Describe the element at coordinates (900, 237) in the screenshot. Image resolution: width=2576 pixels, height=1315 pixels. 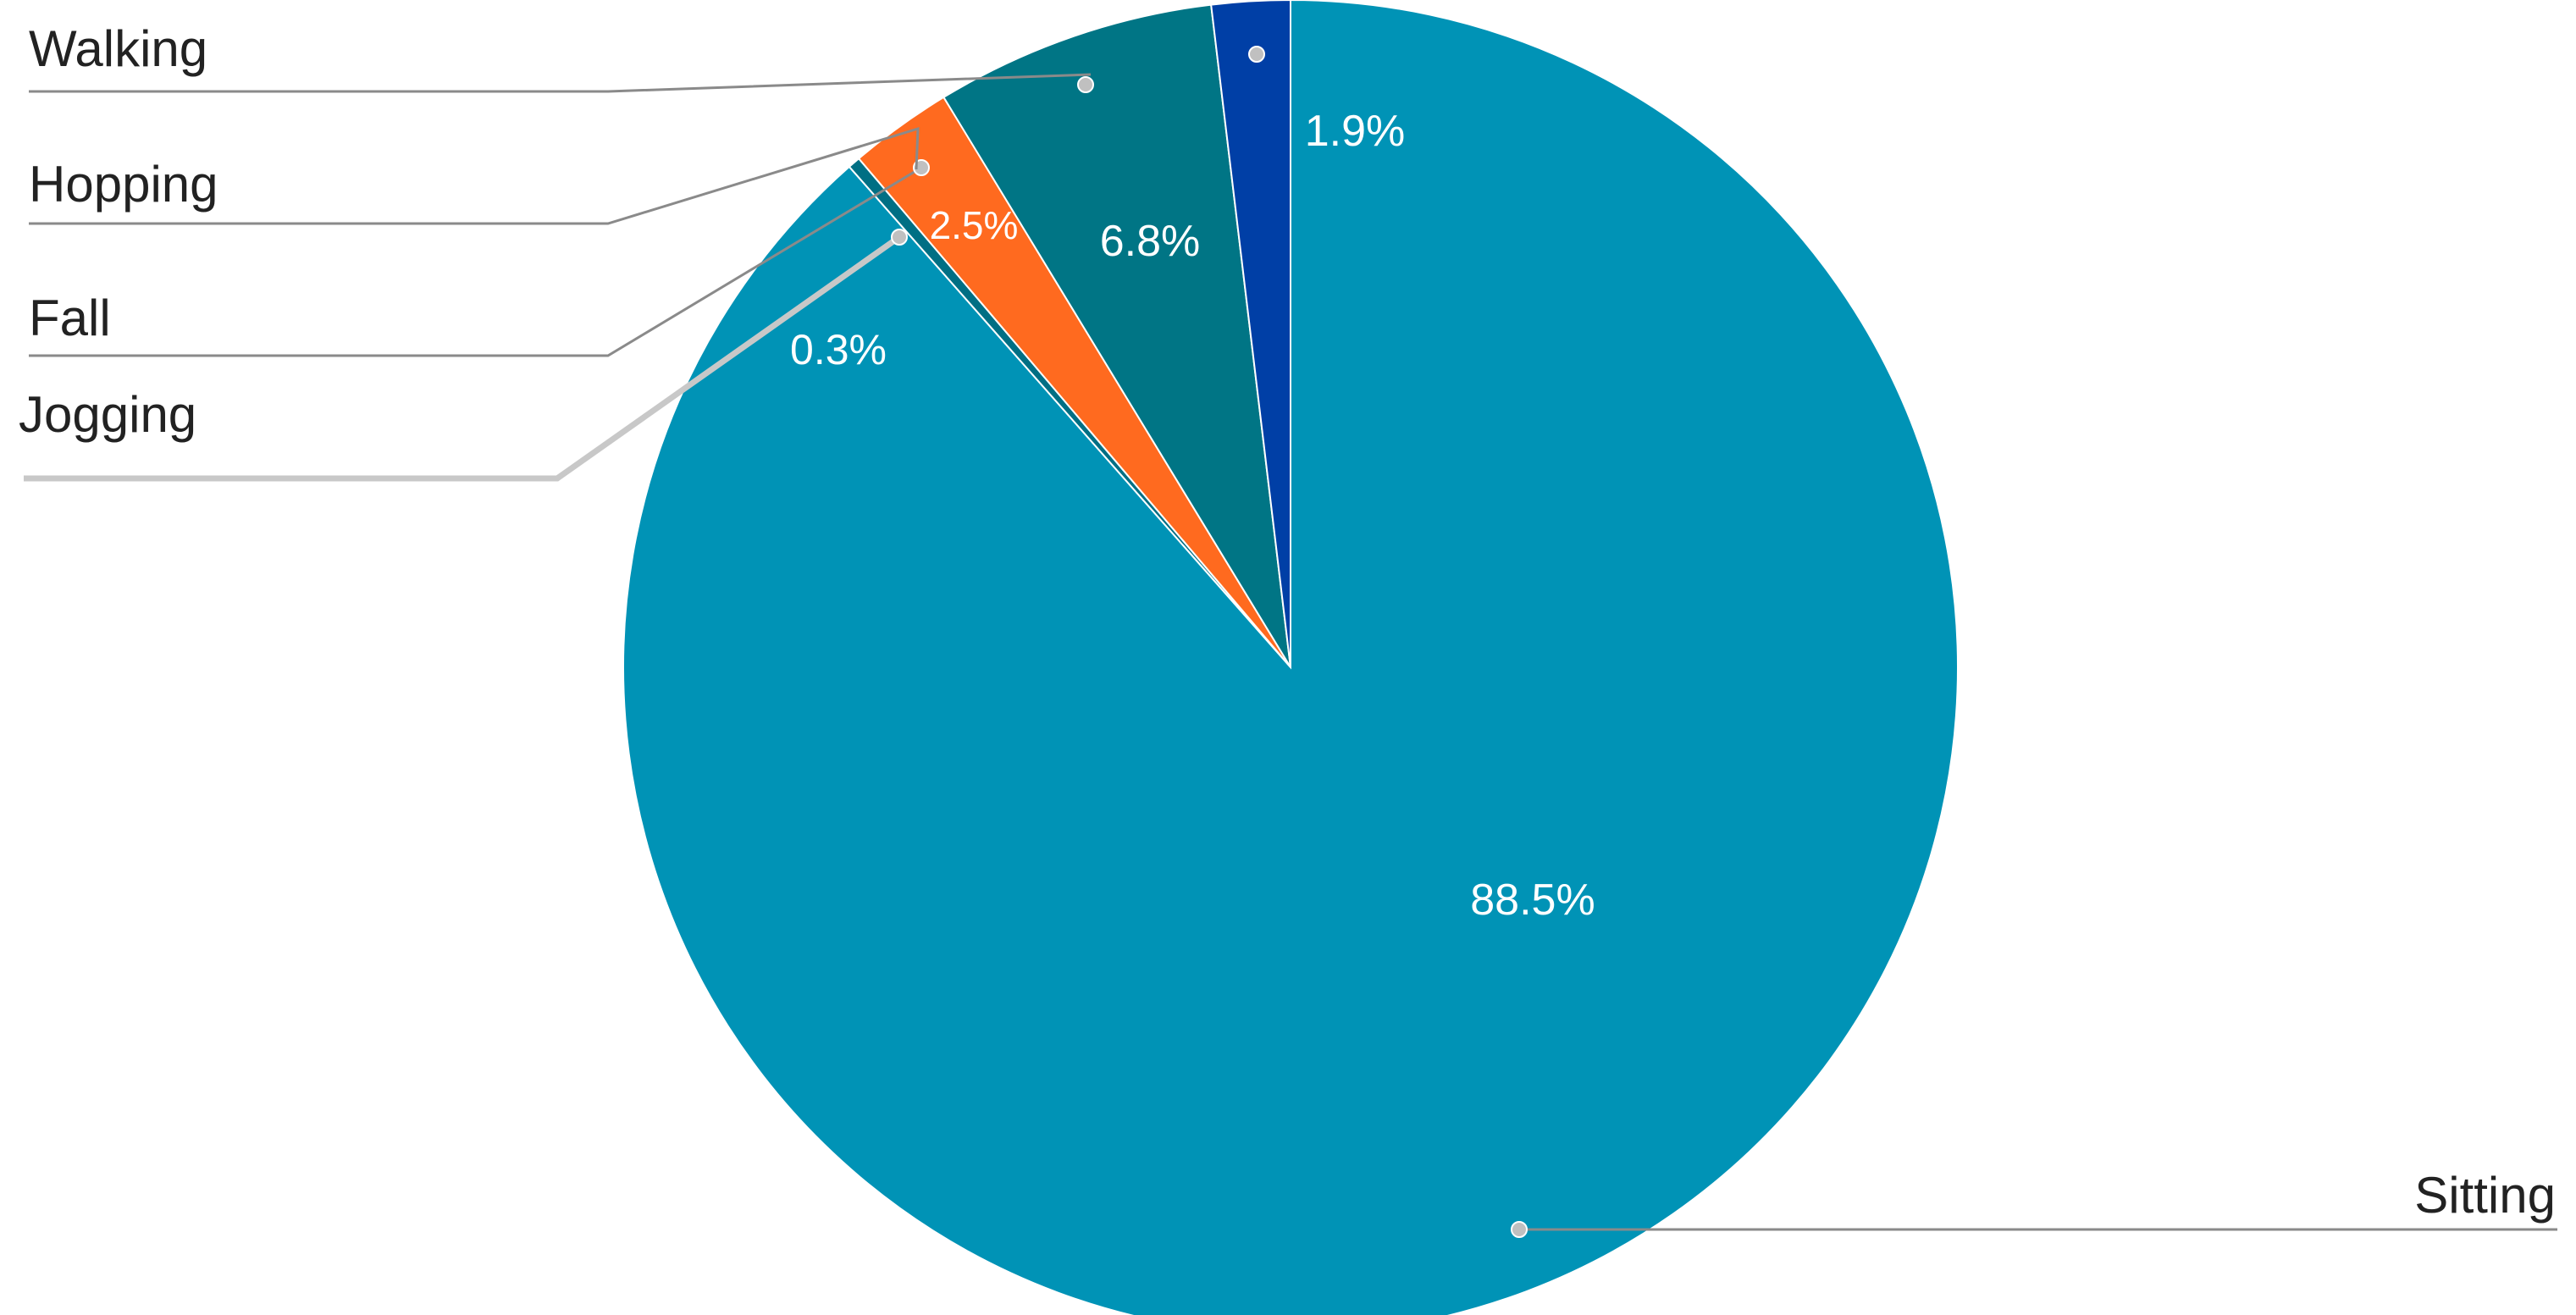
I see `leader-dot-jogging` at that location.